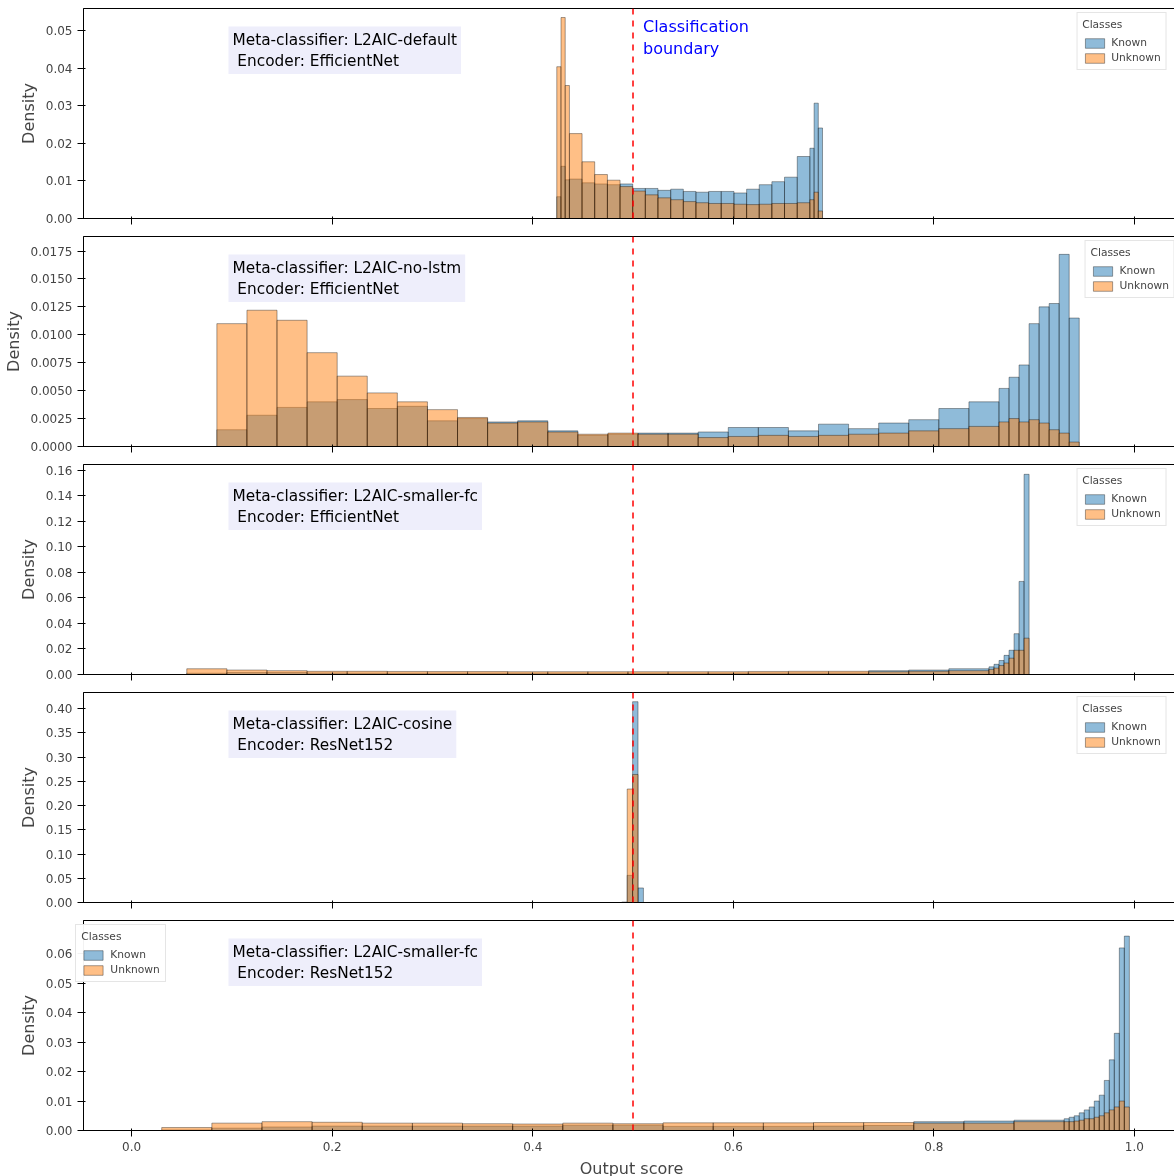 The height and width of the screenshot is (1176, 1174). What do you see at coordinates (59, 781) in the screenshot?
I see `y-tick-label: 0.25` at bounding box center [59, 781].